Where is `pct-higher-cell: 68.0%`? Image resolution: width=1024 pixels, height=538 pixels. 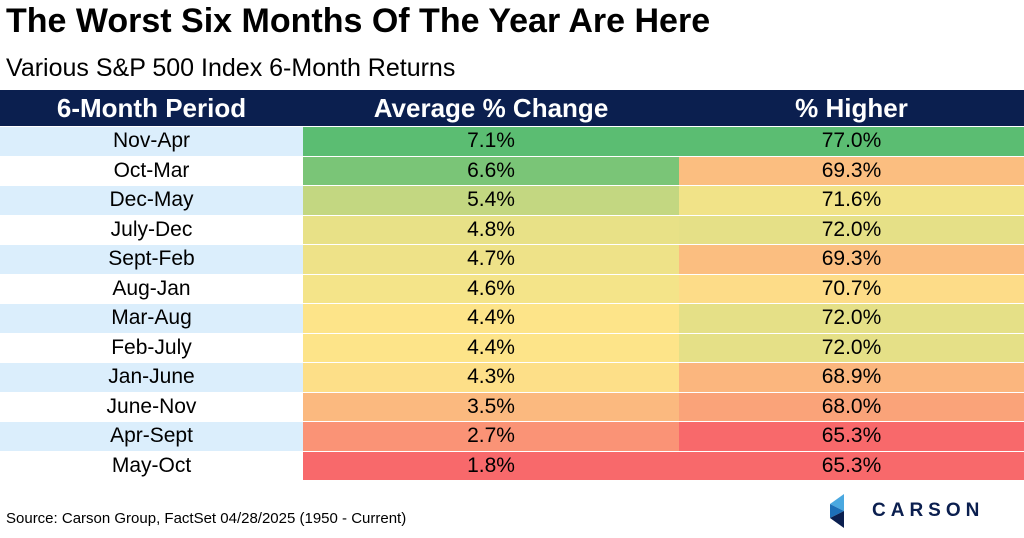 pct-higher-cell: 68.0% is located at coordinates (851, 406).